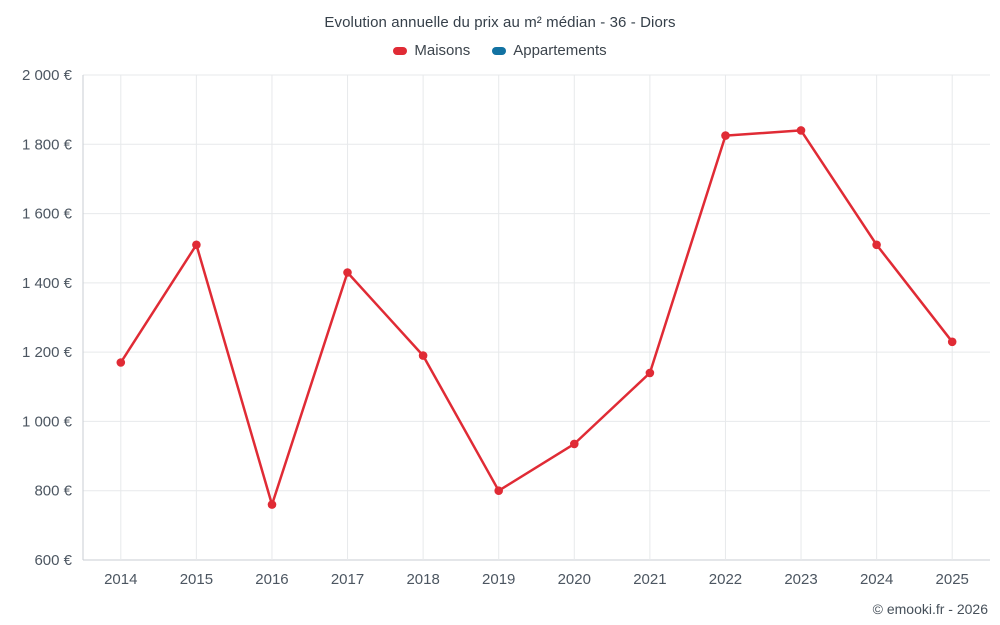 The image size is (1000, 625). I want to click on x-axis-tick-label: 2015, so click(196, 579).